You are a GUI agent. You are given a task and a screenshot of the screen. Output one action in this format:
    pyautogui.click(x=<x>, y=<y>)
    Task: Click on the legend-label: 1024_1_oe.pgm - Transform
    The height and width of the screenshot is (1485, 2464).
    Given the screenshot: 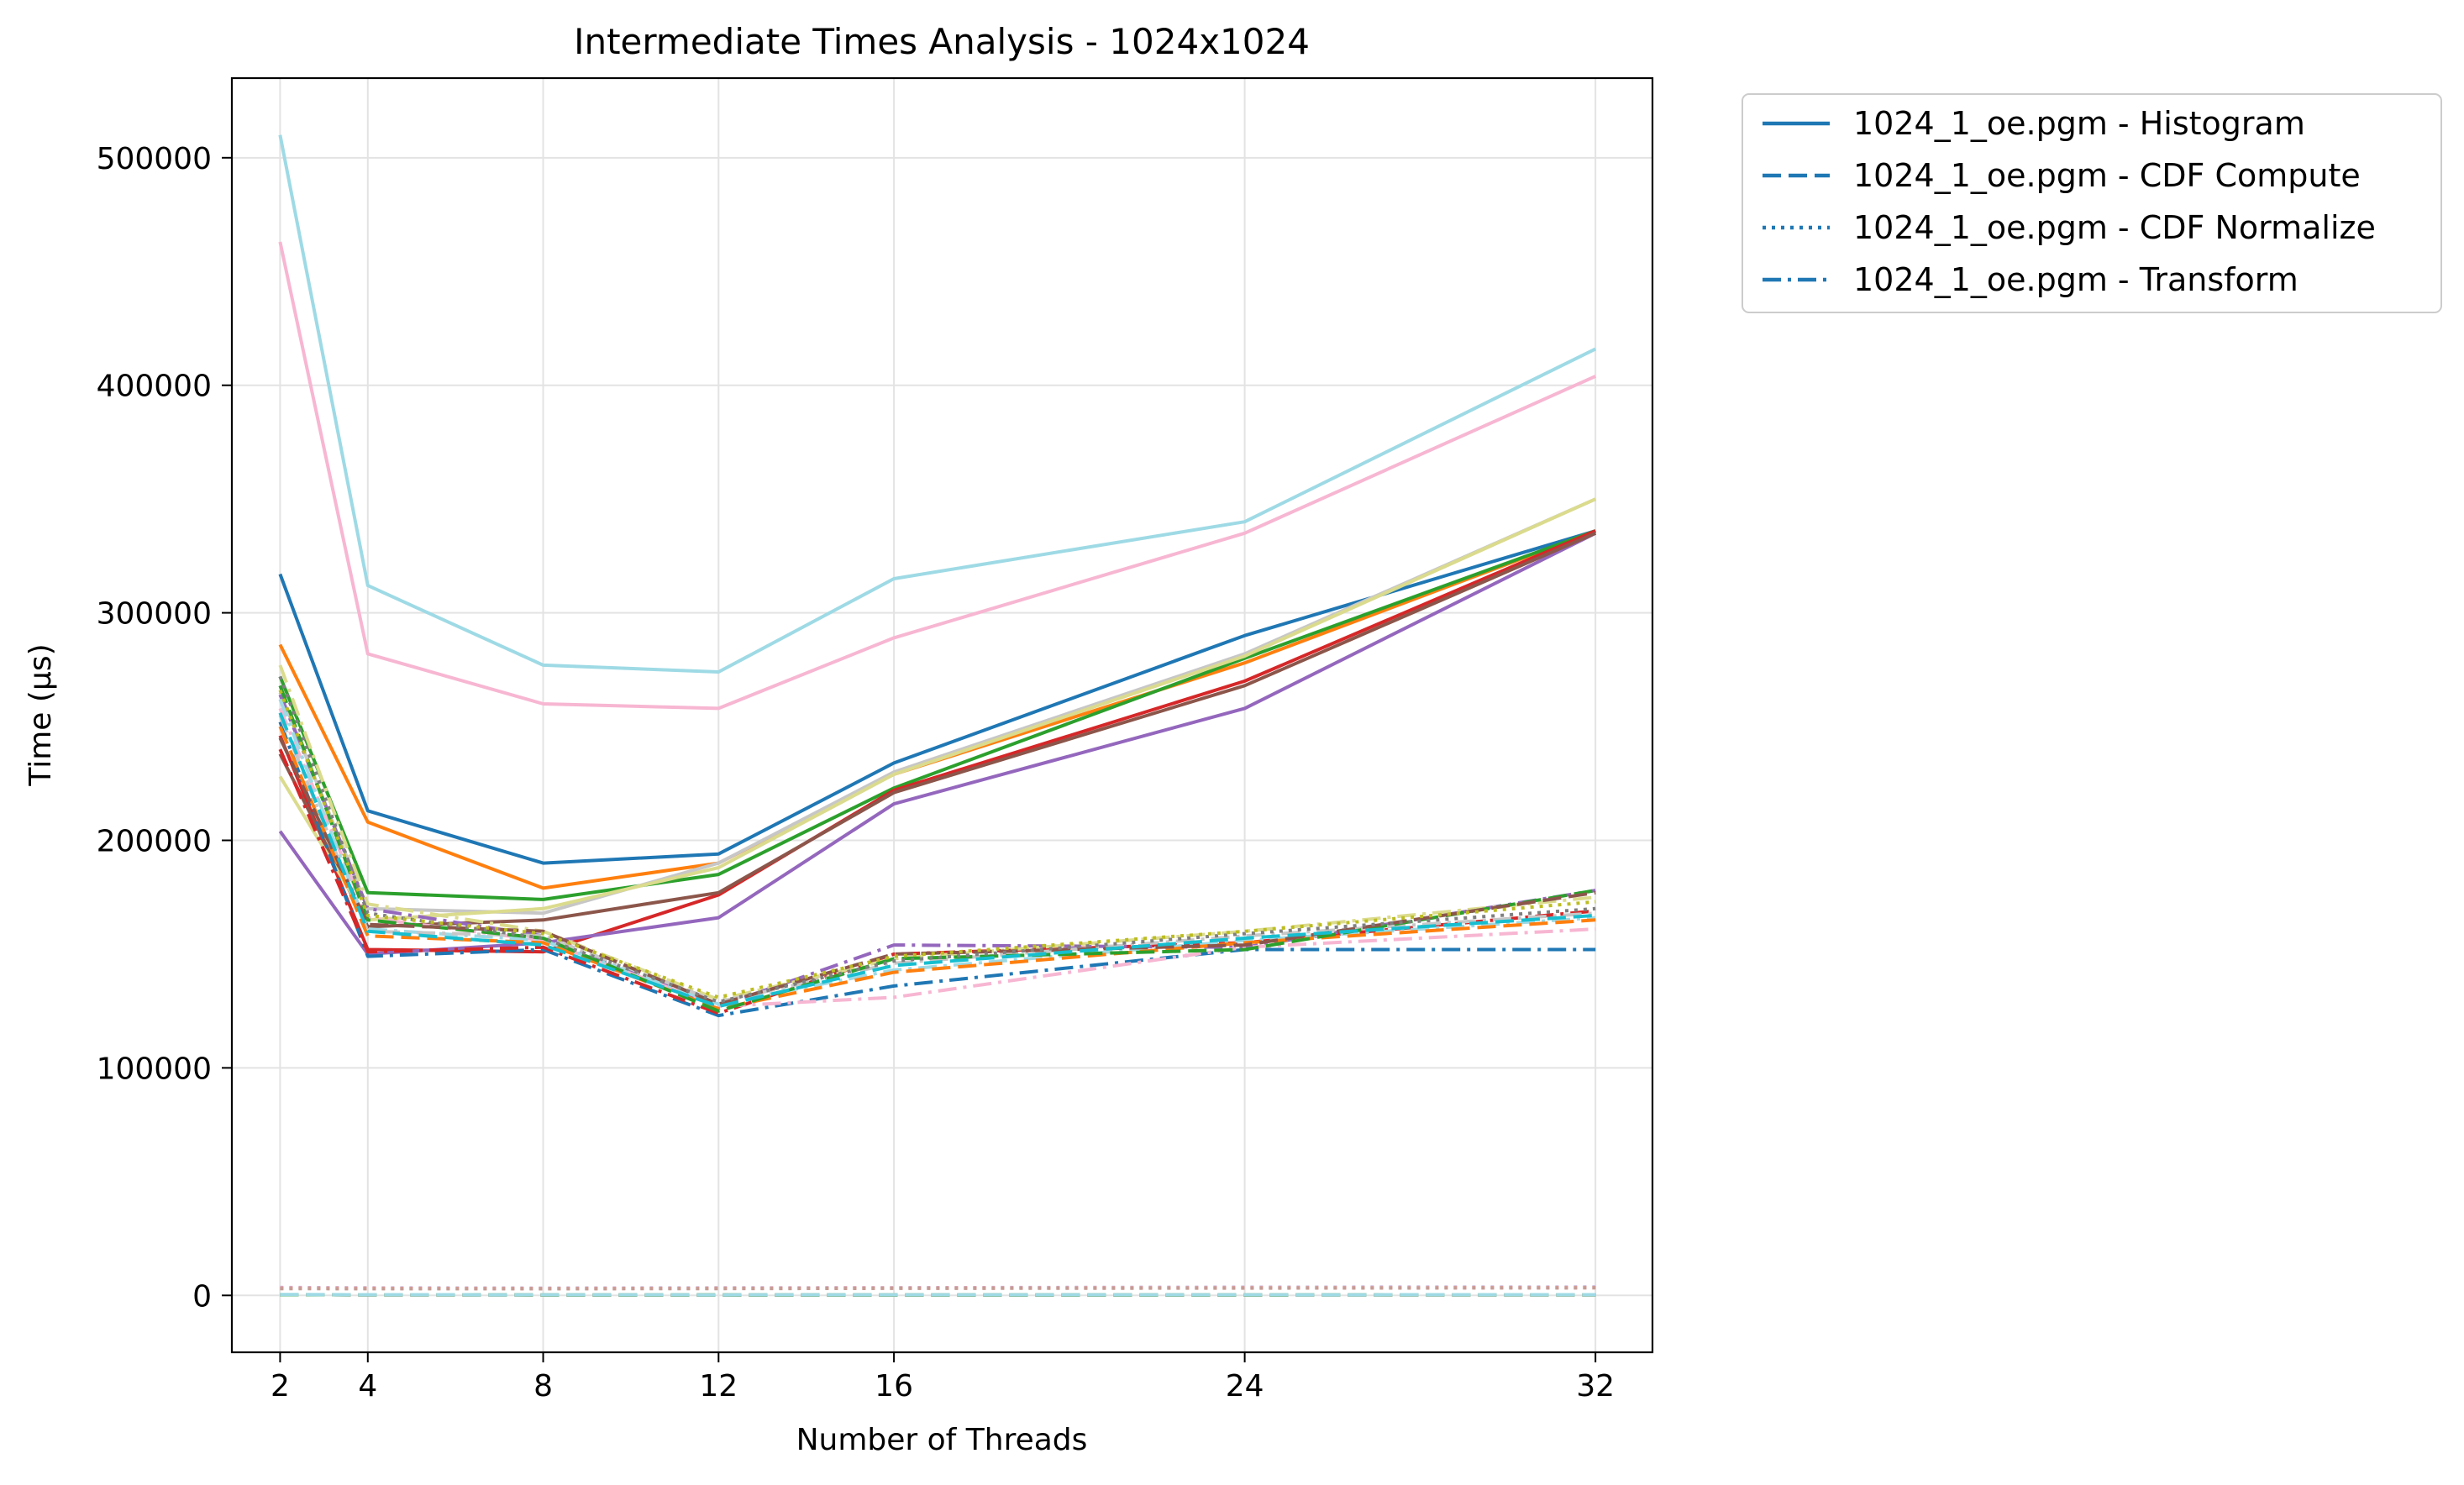 What is the action you would take?
    pyautogui.click(x=2076, y=279)
    